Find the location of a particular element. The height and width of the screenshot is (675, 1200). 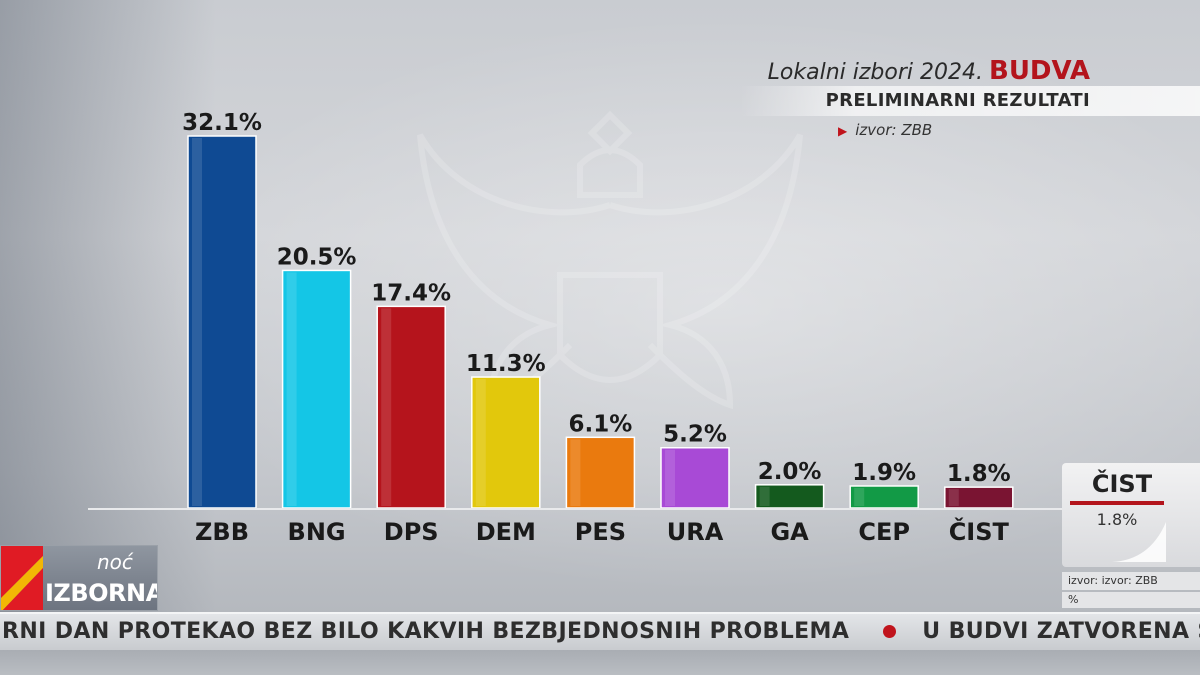

category-label: GA is located at coordinates (789, 532).